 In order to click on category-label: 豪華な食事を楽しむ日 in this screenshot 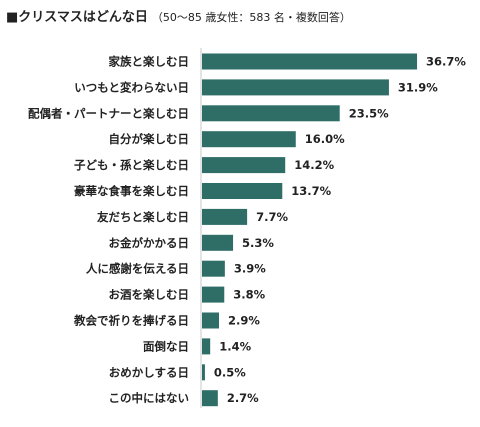, I will do `click(131, 191)`.